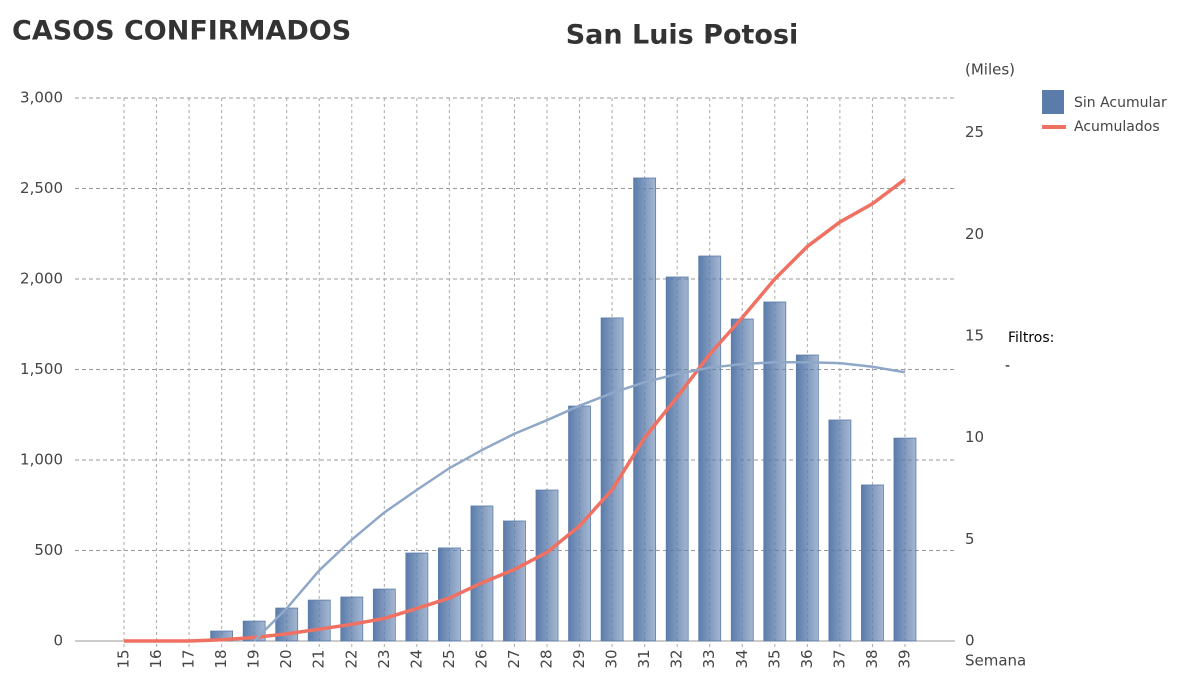 The image size is (1200, 676). Describe the element at coordinates (514, 658) in the screenshot. I see `x-tick-label: 27` at that location.